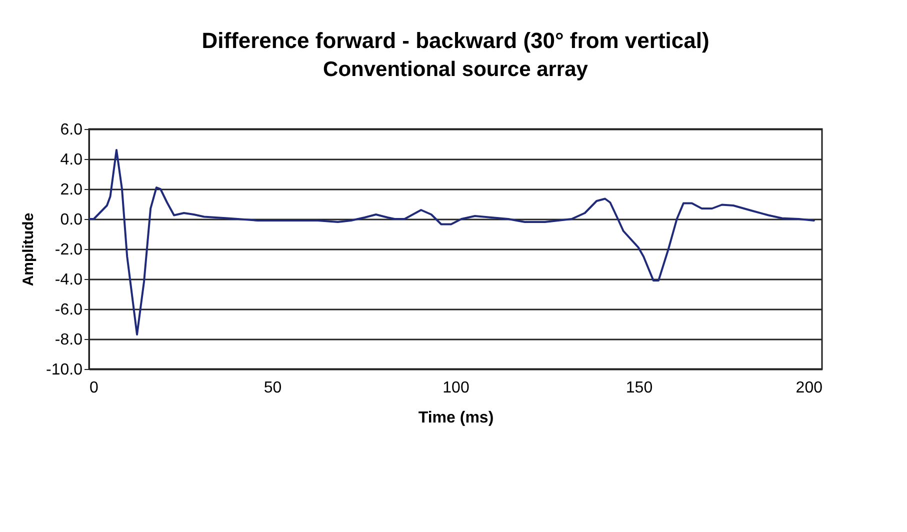 This screenshot has height=532, width=907. I want to click on y-tick-label: -2.0, so click(68, 250).